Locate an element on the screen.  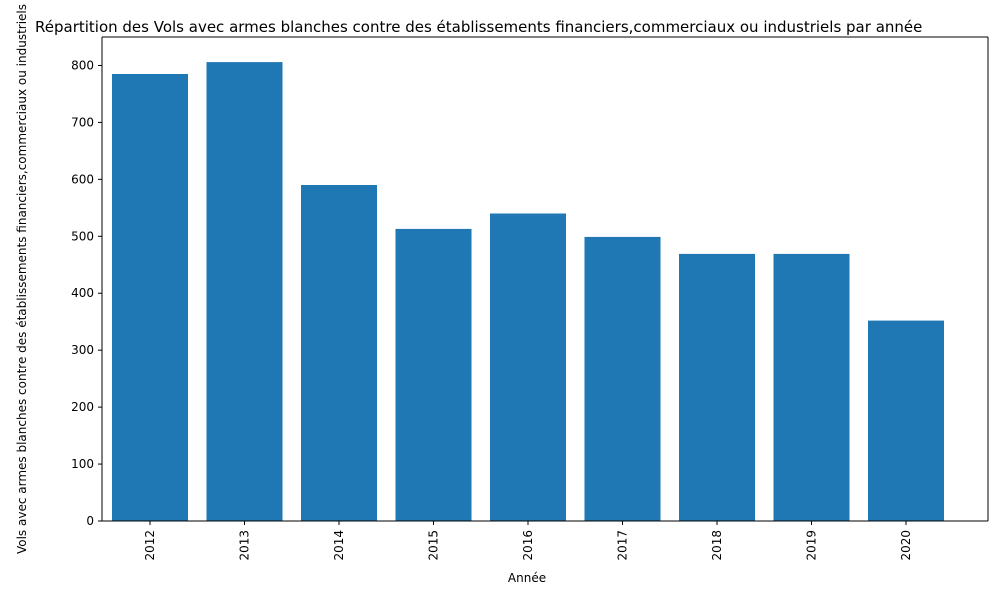
y-tick-label: 100 is located at coordinates (82, 464).